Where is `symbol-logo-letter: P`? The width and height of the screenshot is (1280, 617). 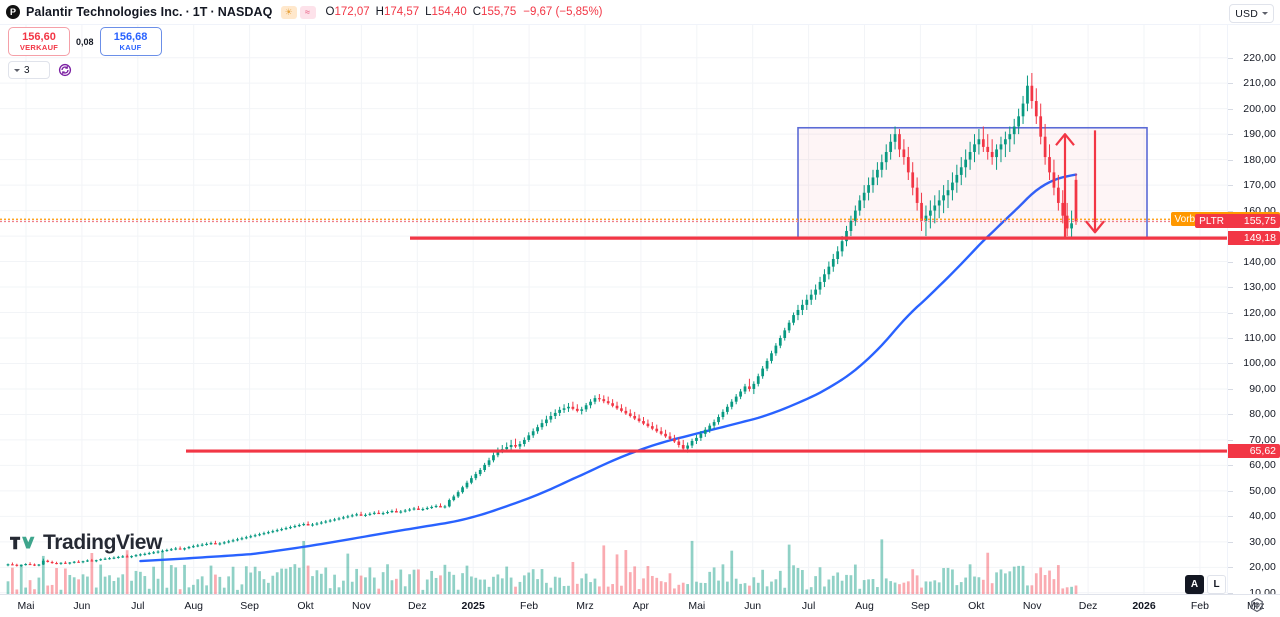 symbol-logo-letter: P is located at coordinates (12, 11).